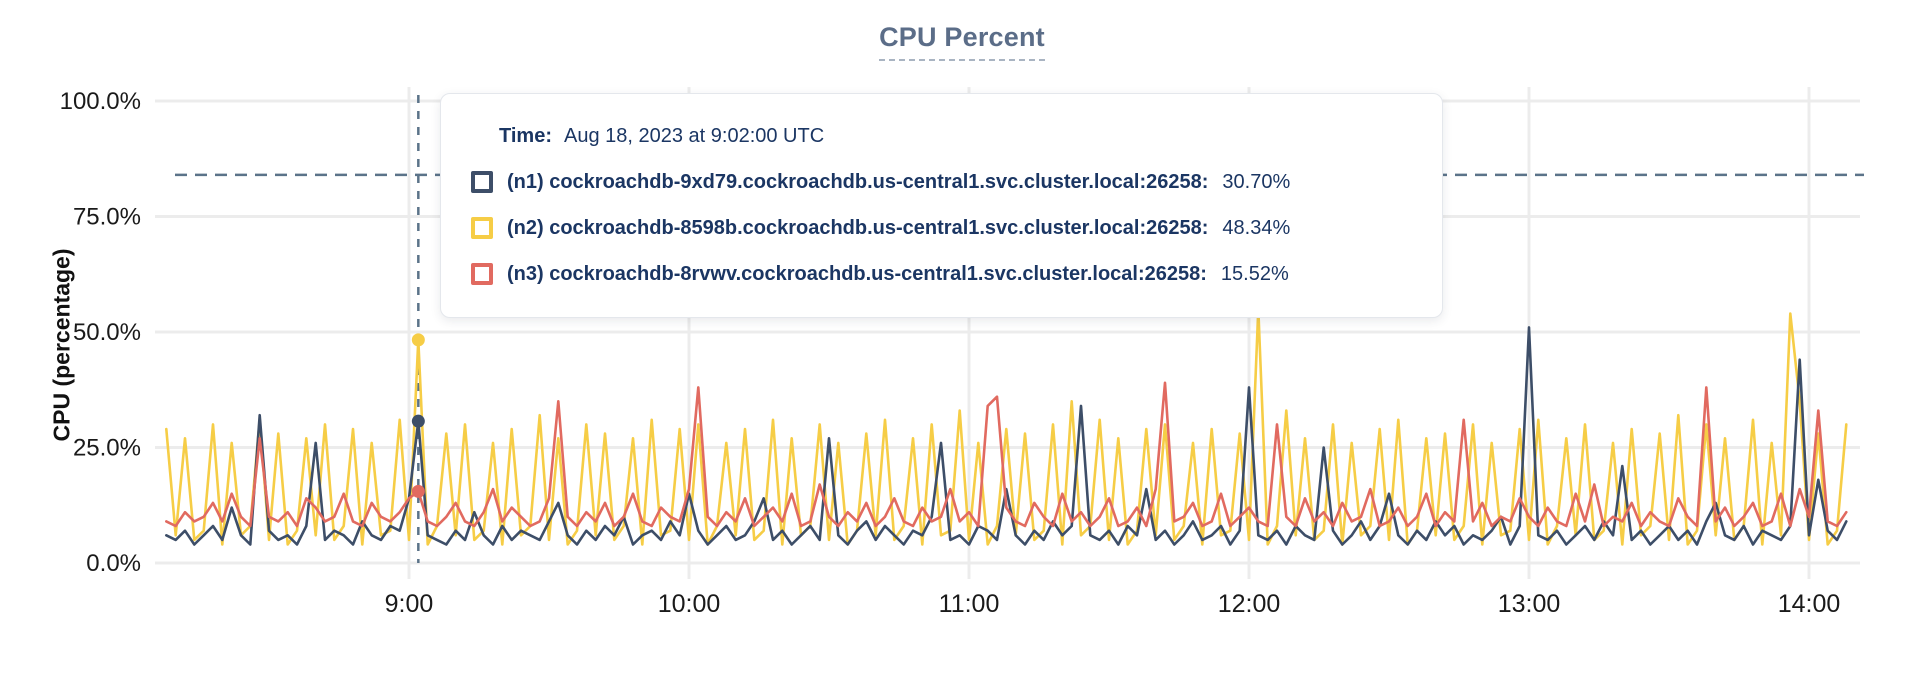 The width and height of the screenshot is (1924, 694). What do you see at coordinates (113, 563) in the screenshot?
I see `y-tick-label: 0.0%` at bounding box center [113, 563].